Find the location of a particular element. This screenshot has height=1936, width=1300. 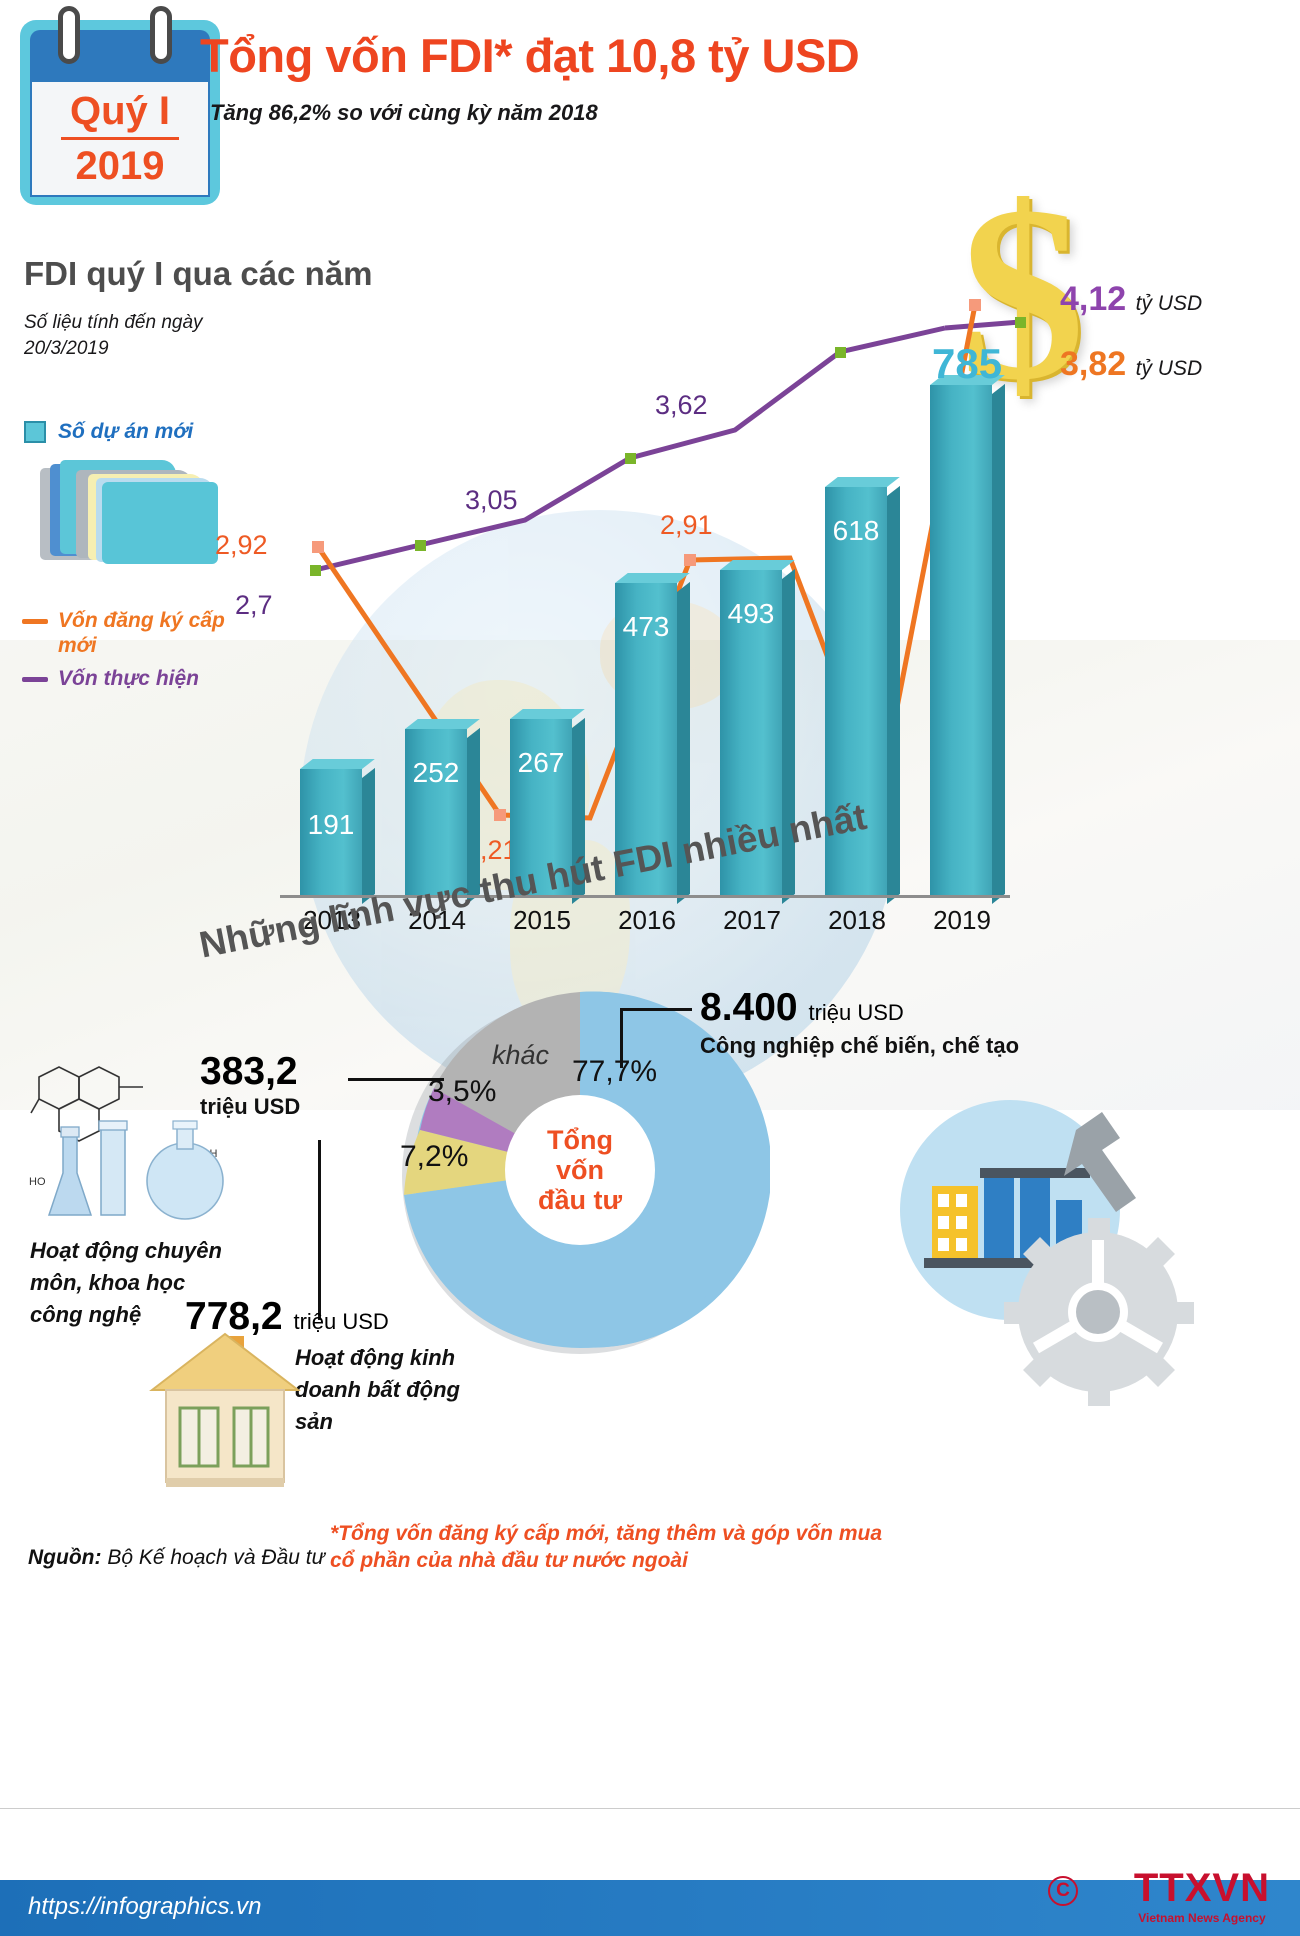

legend-item-registered-capital: Vốn đăng ký cấp mới is located at coordinates (142, 633).